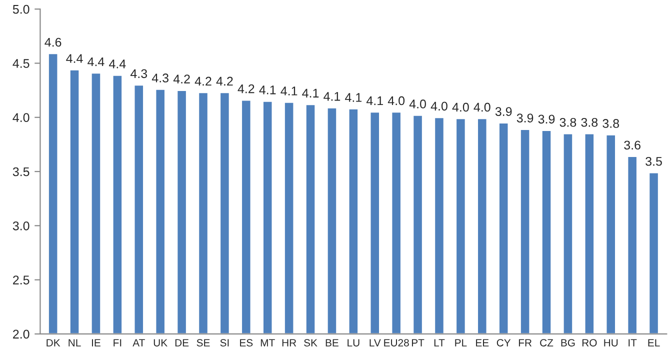  I want to click on x-tick-label: FR, so click(525, 342).